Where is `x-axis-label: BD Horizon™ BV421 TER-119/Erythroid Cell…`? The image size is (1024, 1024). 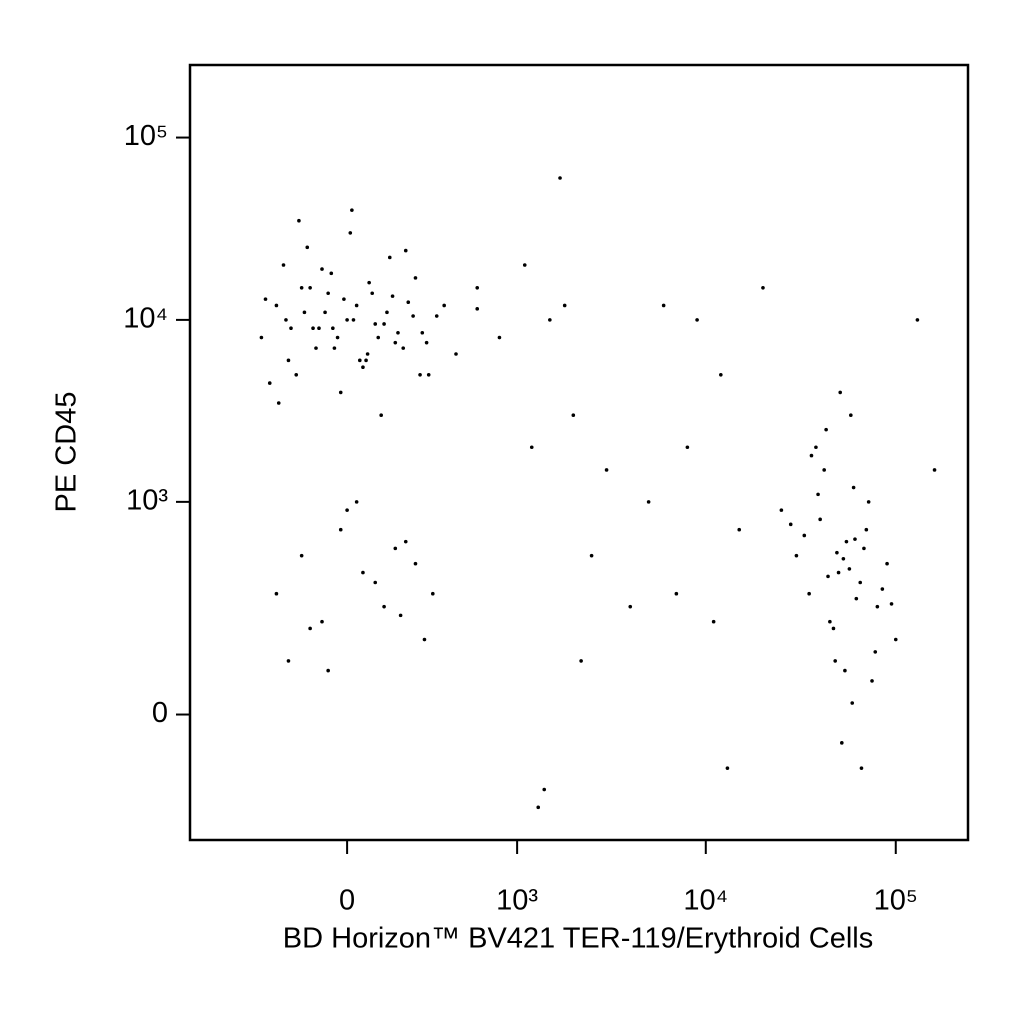
x-axis-label: BD Horizon™ BV421 TER-119/Erythroid Cell… is located at coordinates (578, 939).